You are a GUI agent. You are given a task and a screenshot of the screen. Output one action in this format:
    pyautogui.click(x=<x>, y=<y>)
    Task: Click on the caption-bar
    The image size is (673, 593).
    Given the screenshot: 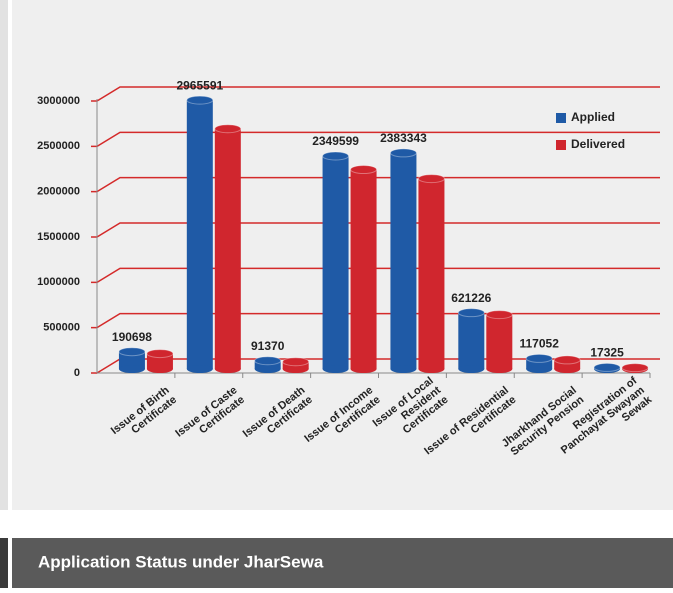 What is the action you would take?
    pyautogui.click(x=342, y=563)
    